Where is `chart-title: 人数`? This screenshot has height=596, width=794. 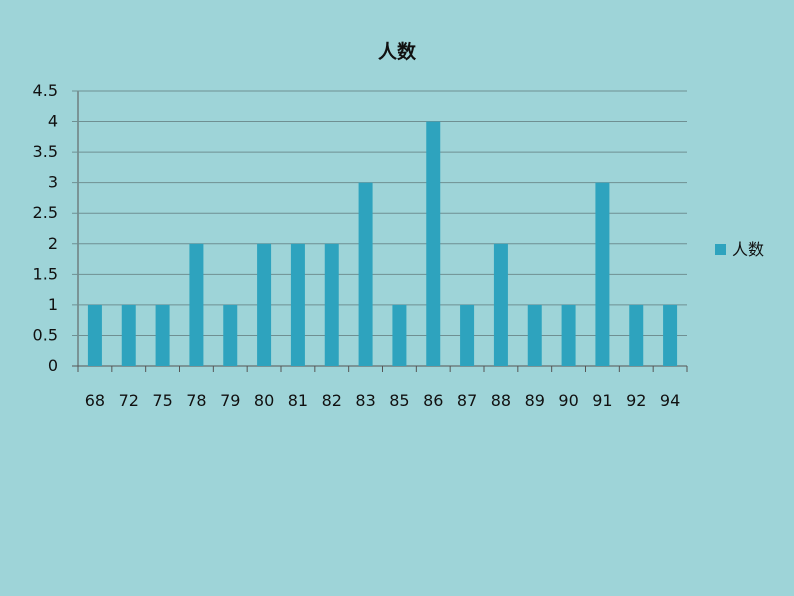 chart-title: 人数 is located at coordinates (397, 51).